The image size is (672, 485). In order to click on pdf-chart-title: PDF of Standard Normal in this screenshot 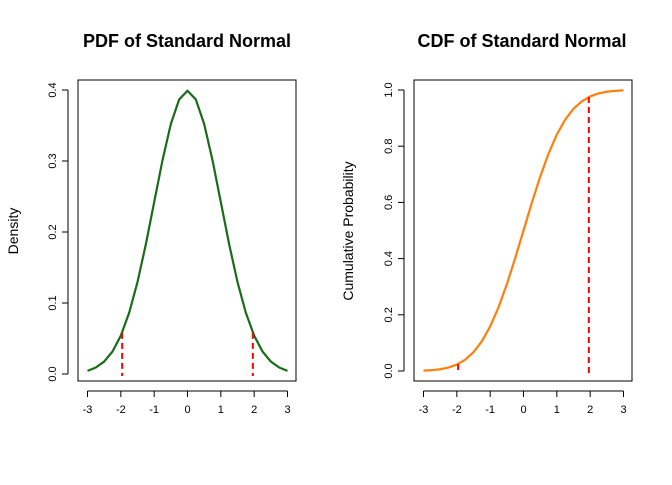, I will do `click(187, 41)`.